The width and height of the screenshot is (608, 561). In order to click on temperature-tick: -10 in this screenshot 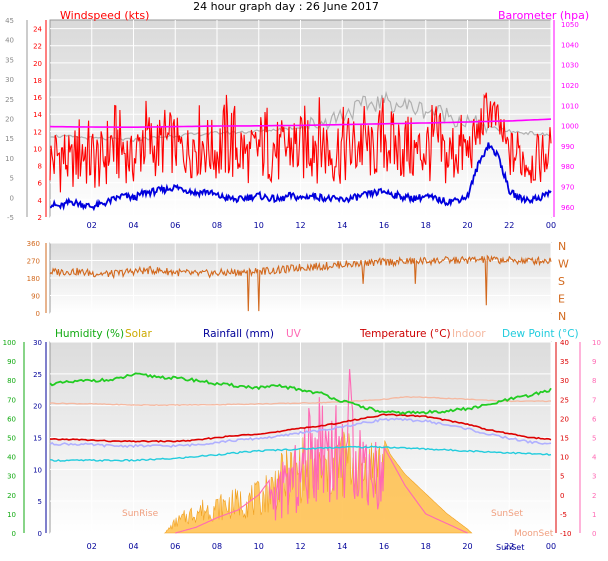, I will do `click(565, 534)`.